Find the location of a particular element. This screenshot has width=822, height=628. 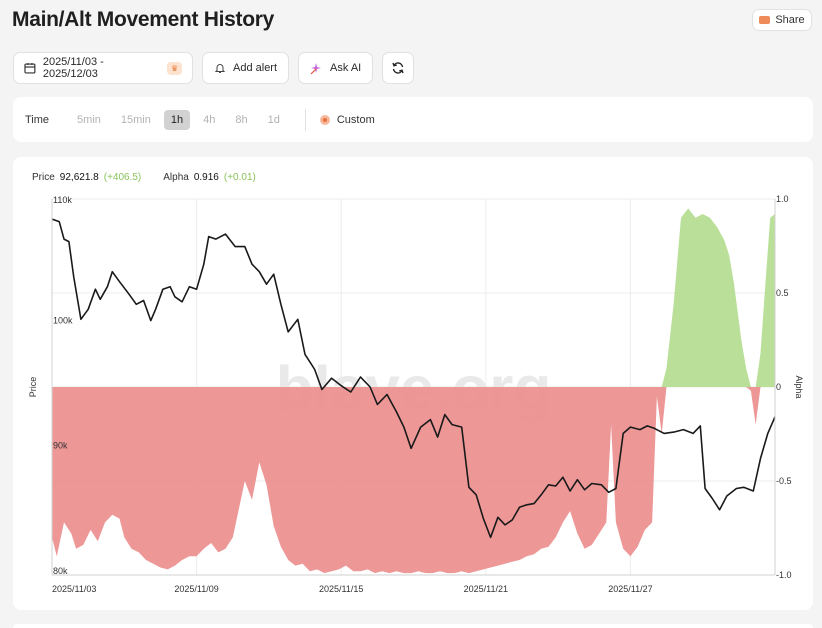

add-alert-button: Add alert is located at coordinates (246, 68).